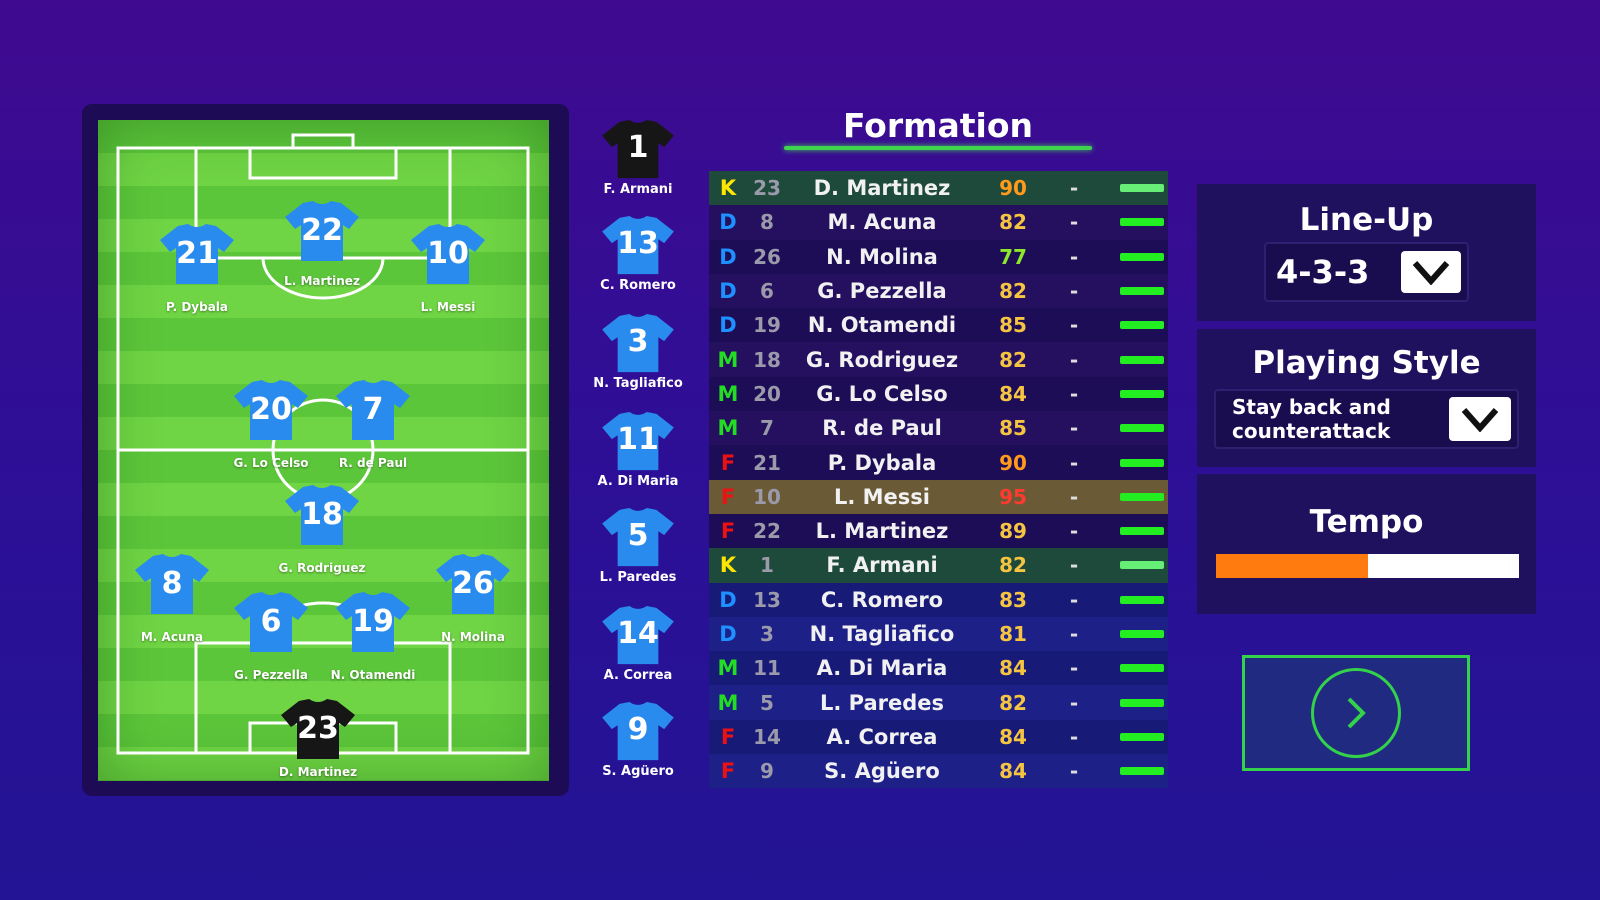 Image resolution: width=1600 pixels, height=900 pixels. Describe the element at coordinates (1013, 668) in the screenshot. I see `rating: 84` at that location.